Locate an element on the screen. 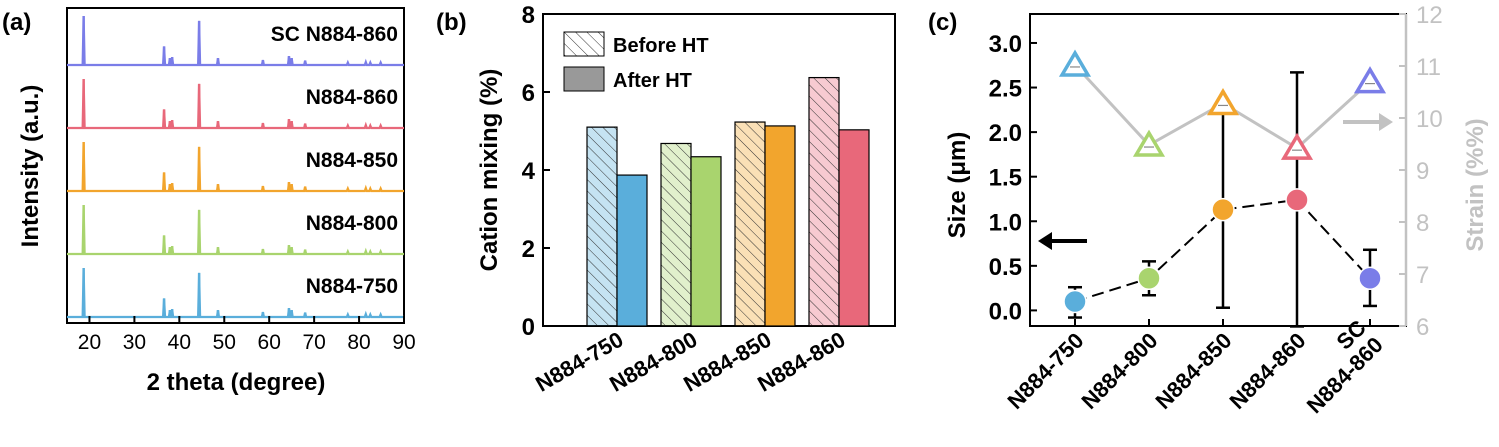 This screenshot has width=1499, height=447. panel-b-legend: Before HT After HT is located at coordinates (636, 61).